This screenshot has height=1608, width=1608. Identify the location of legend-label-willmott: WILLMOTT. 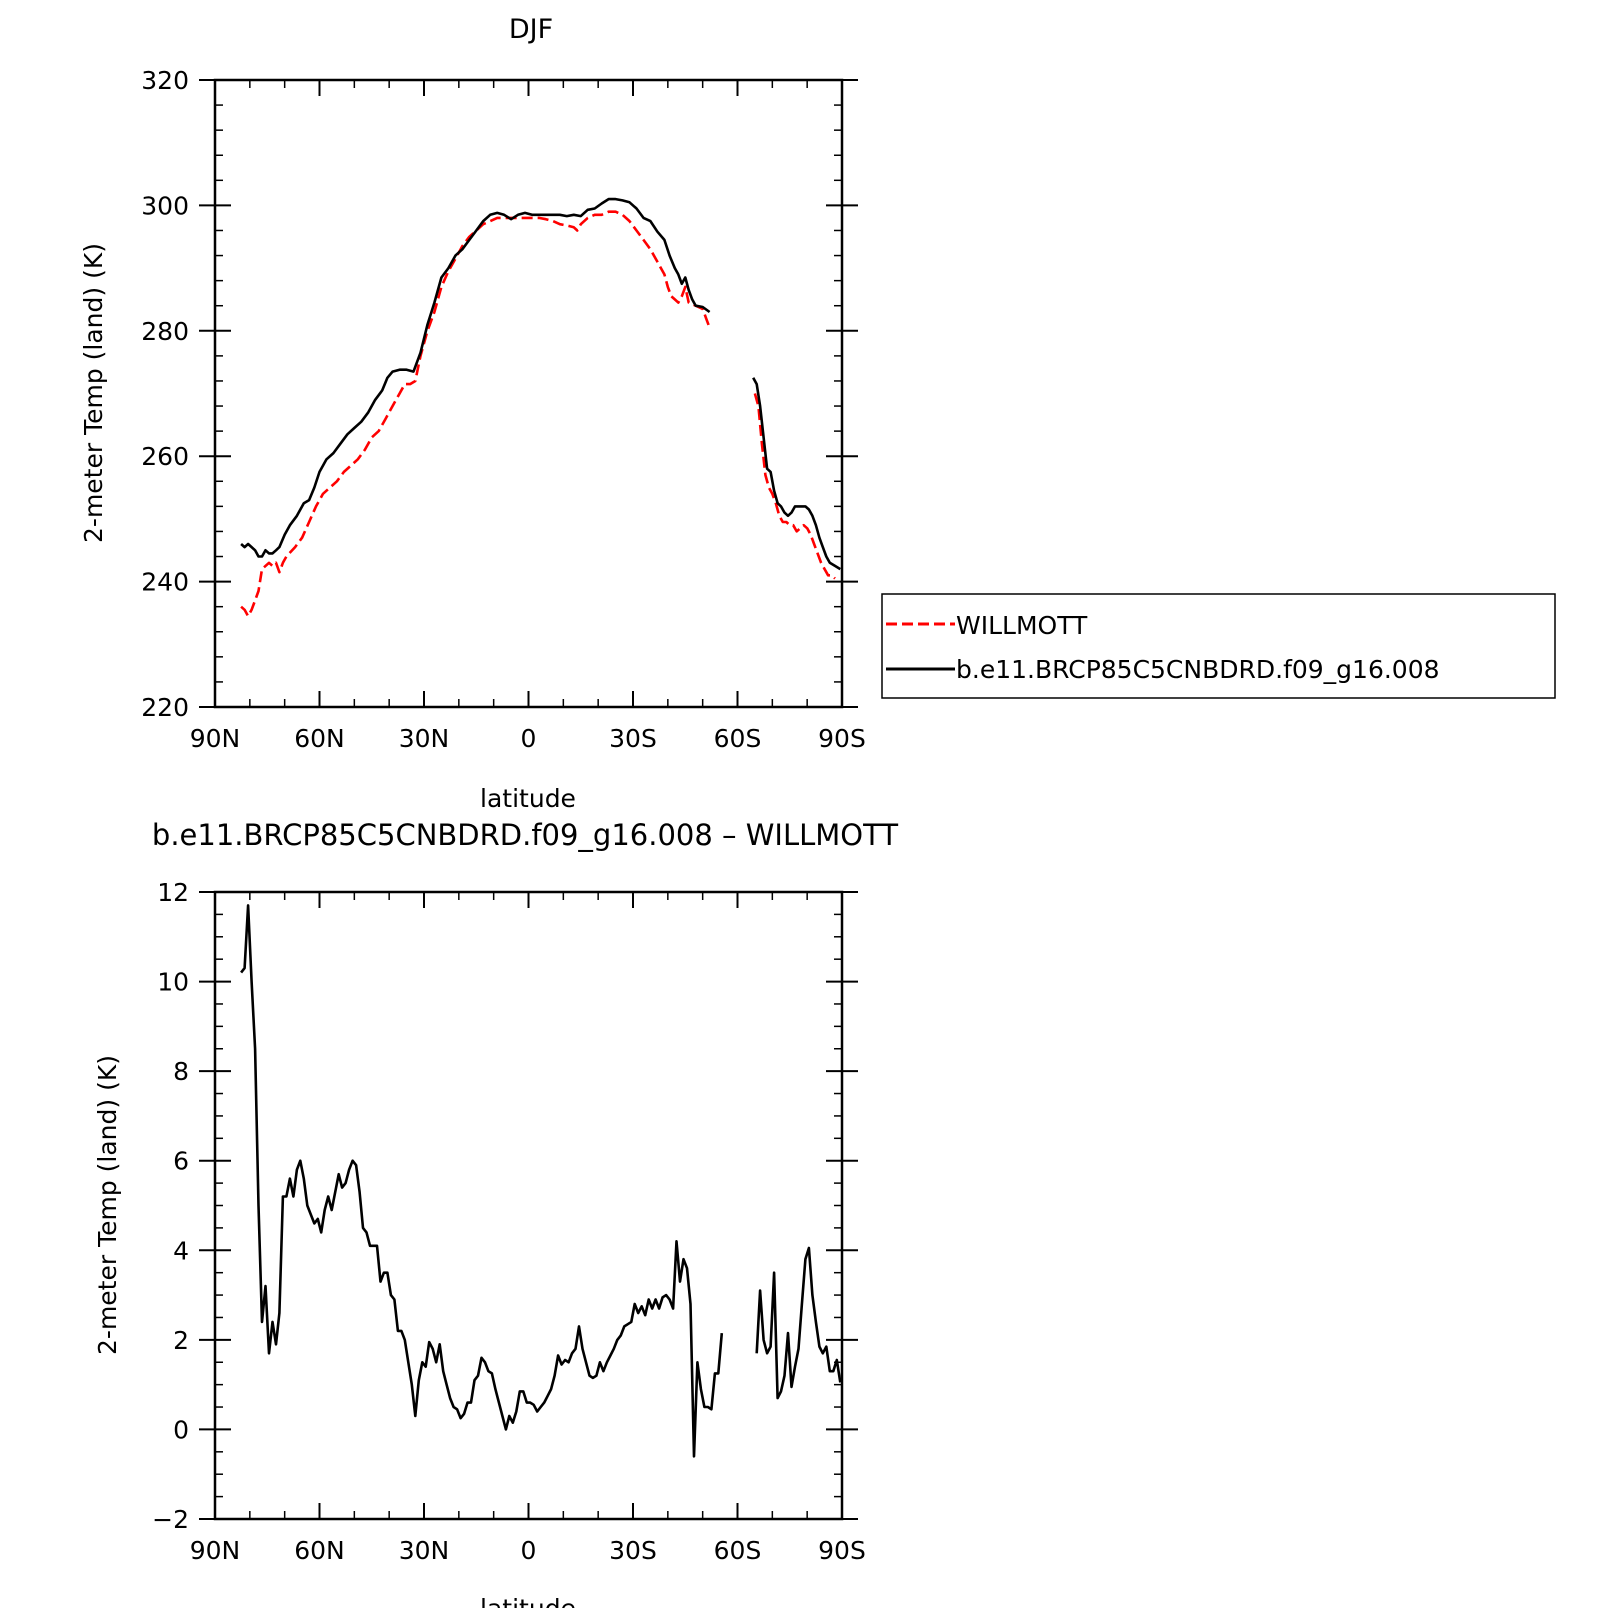
(1022, 625).